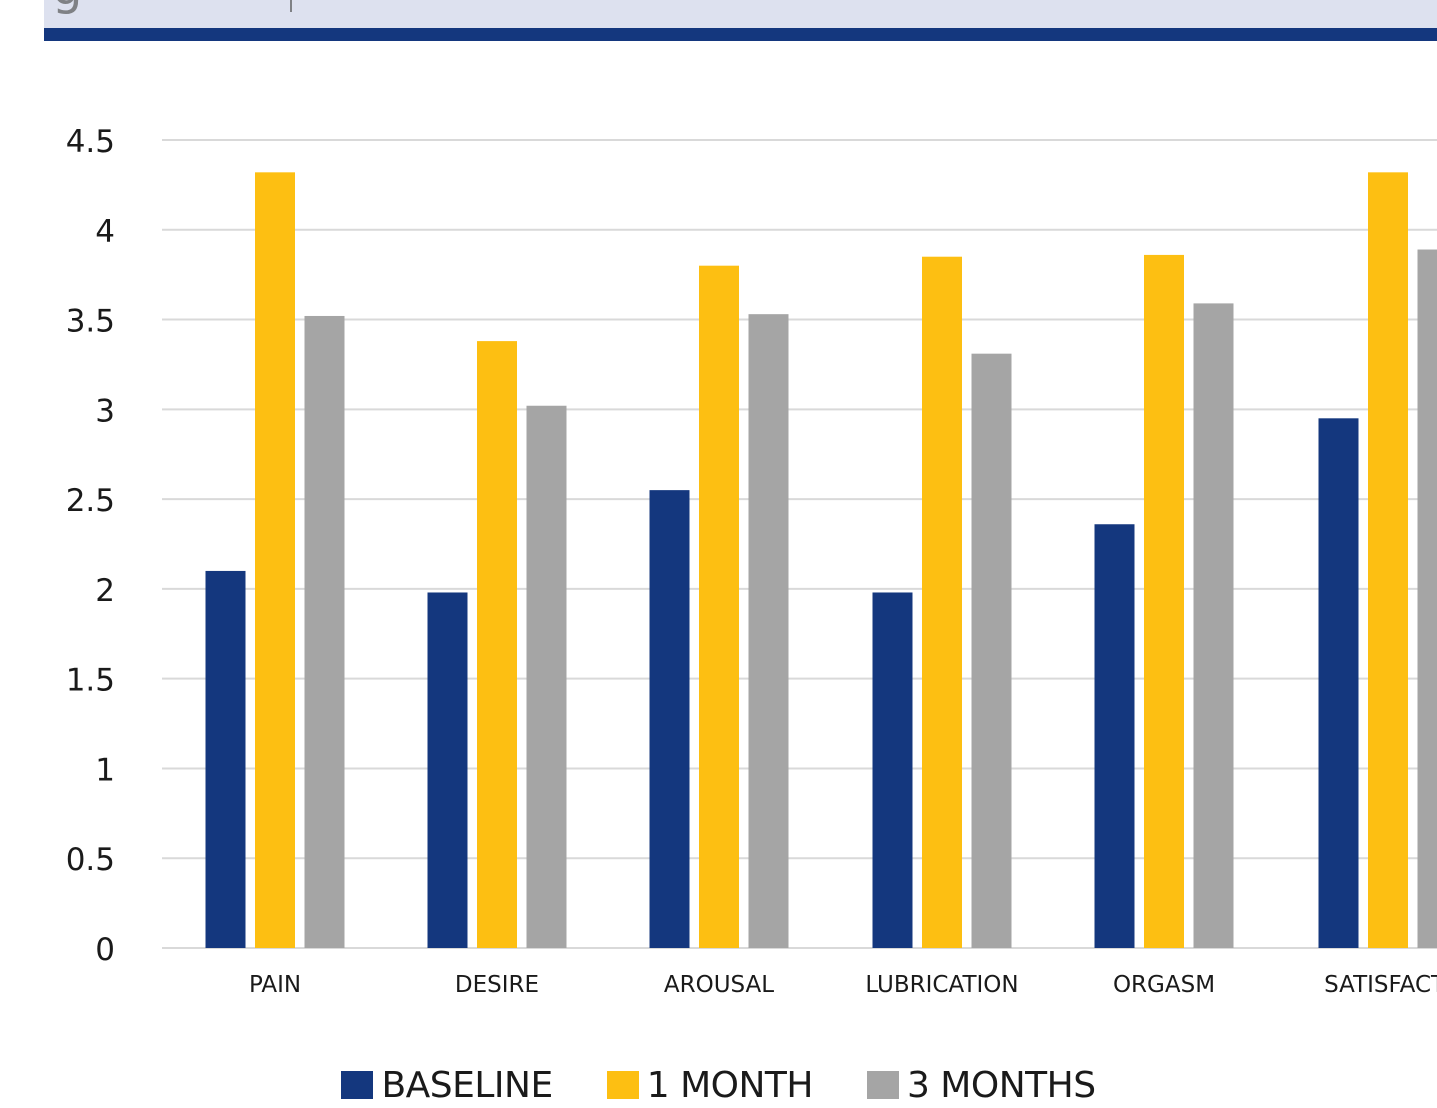 The image size is (1437, 1108). Describe the element at coordinates (1388, 560) in the screenshot. I see `bar-1-month-satisfacti` at that location.